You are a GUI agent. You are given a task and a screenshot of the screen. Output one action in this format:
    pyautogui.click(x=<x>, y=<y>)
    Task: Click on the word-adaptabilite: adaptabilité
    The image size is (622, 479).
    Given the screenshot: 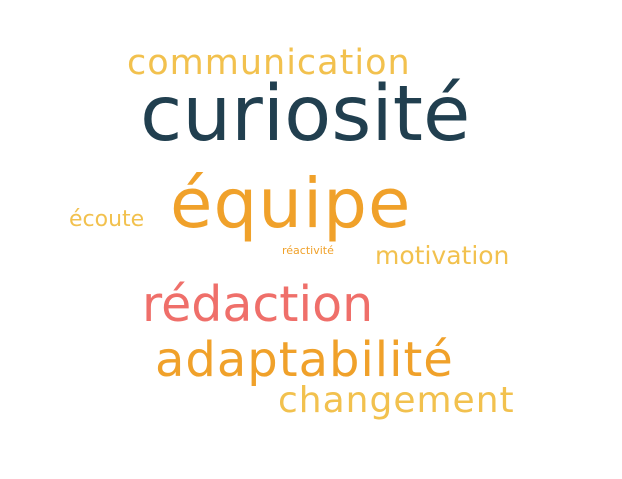 What is the action you would take?
    pyautogui.click(x=304, y=360)
    